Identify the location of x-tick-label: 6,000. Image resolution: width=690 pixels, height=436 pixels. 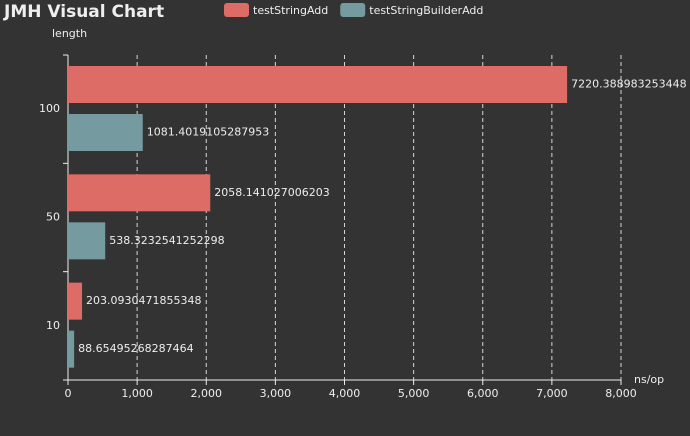
(483, 393).